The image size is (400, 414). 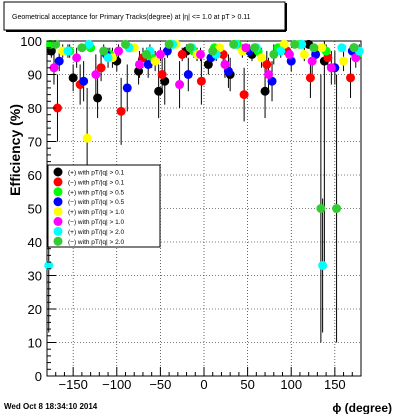 What do you see at coordinates (35, 108) in the screenshot?
I see `y-tick-label: 80` at bounding box center [35, 108].